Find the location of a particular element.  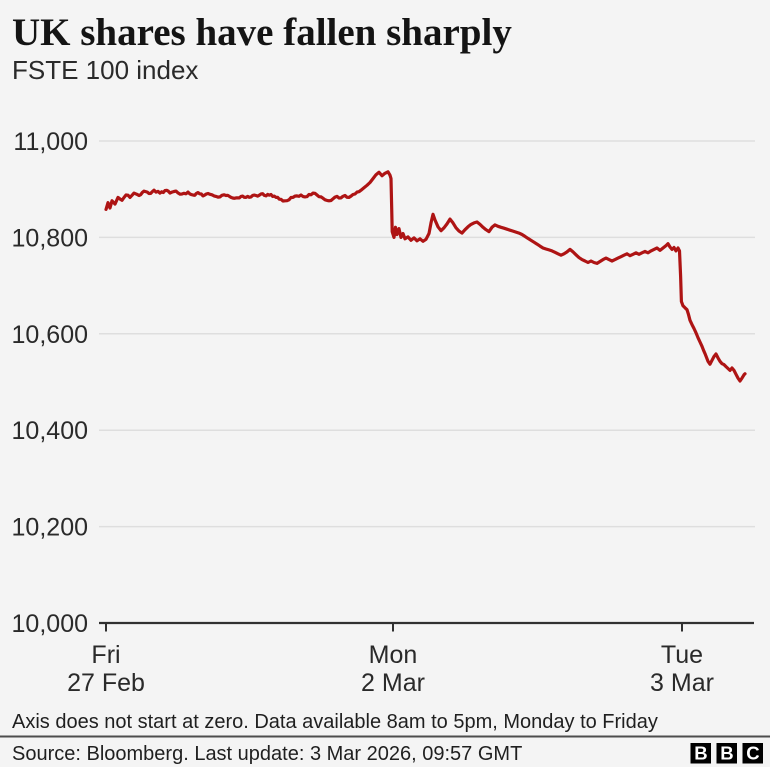

svg-text: 10,800 is located at coordinates (50, 238).